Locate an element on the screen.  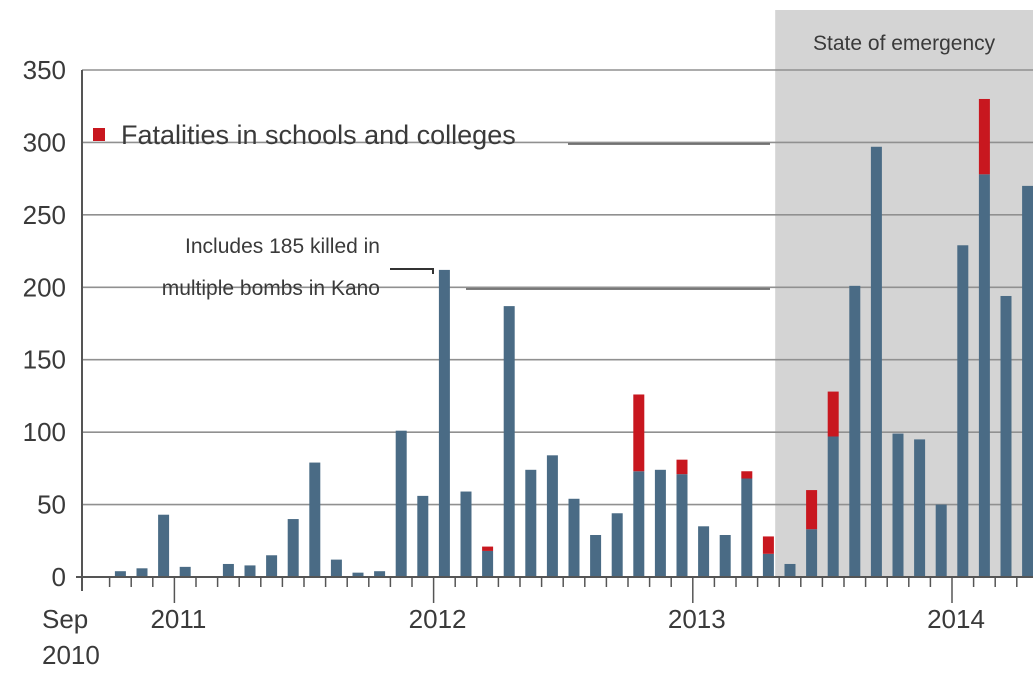
legend-label: Fatalities in schools and colleges is located at coordinates (318, 135).